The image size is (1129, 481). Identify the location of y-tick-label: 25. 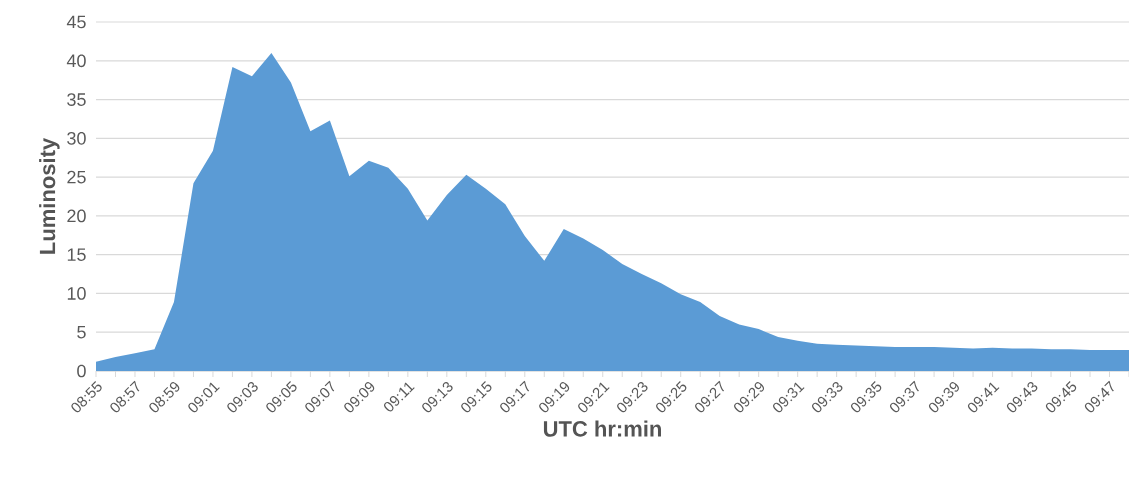
(76, 177).